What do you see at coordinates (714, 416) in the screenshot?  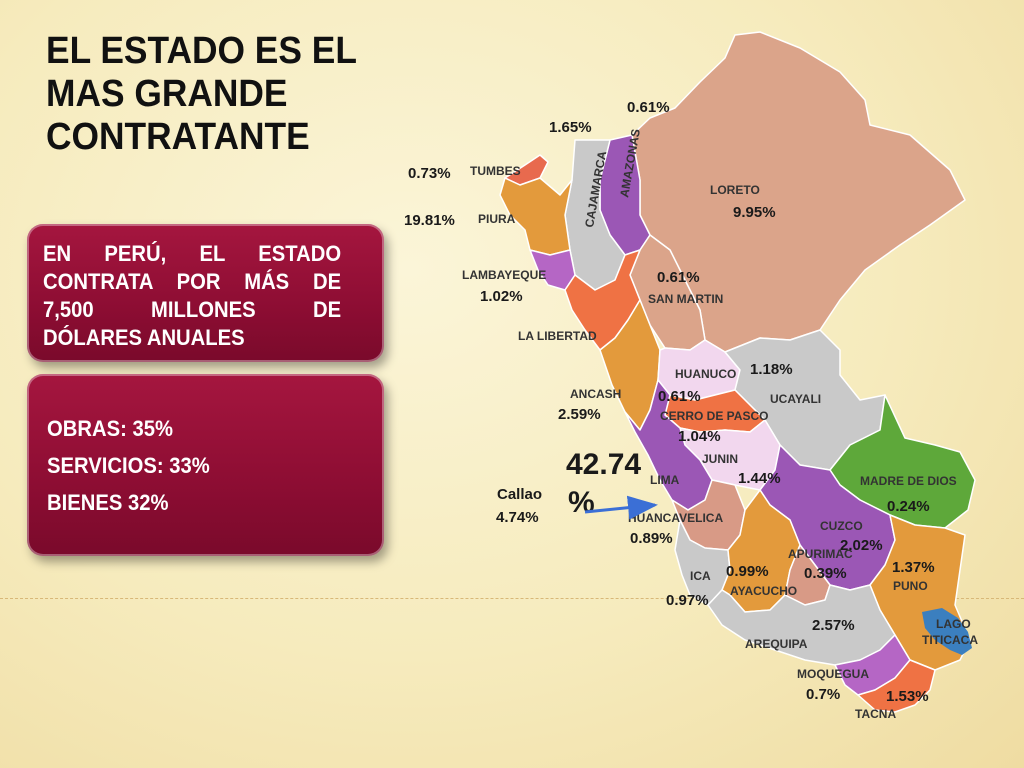 I see `label-cerro-de-pasco: CERRO DE PASCO` at bounding box center [714, 416].